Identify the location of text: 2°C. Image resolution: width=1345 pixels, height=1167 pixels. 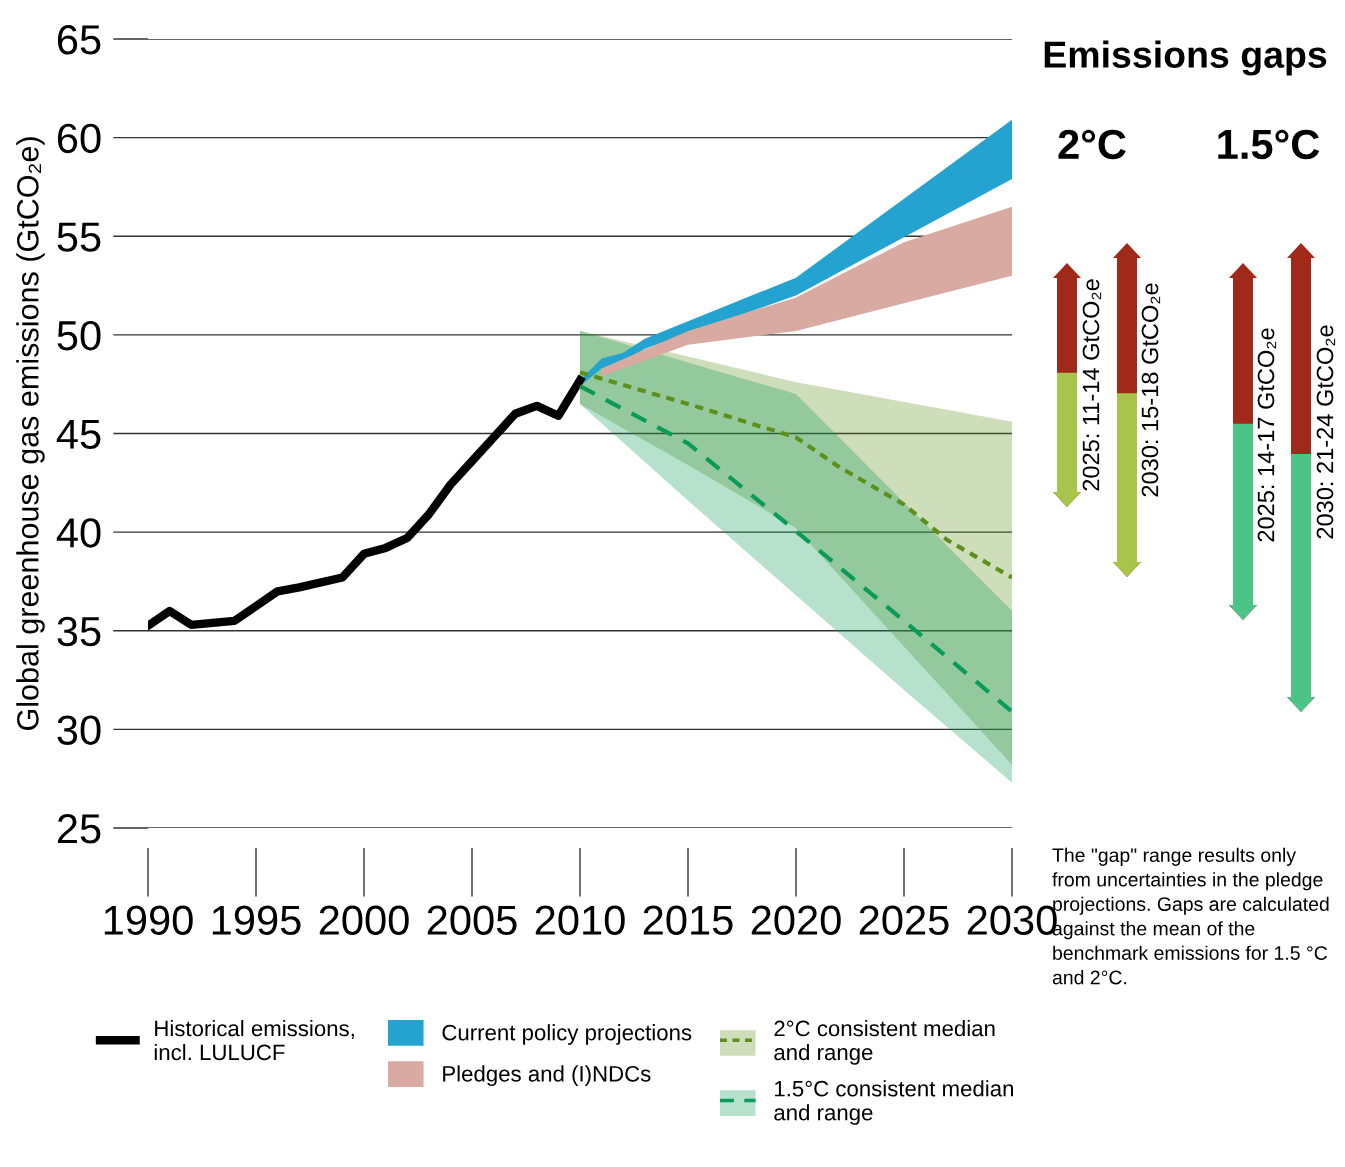
(1092, 144).